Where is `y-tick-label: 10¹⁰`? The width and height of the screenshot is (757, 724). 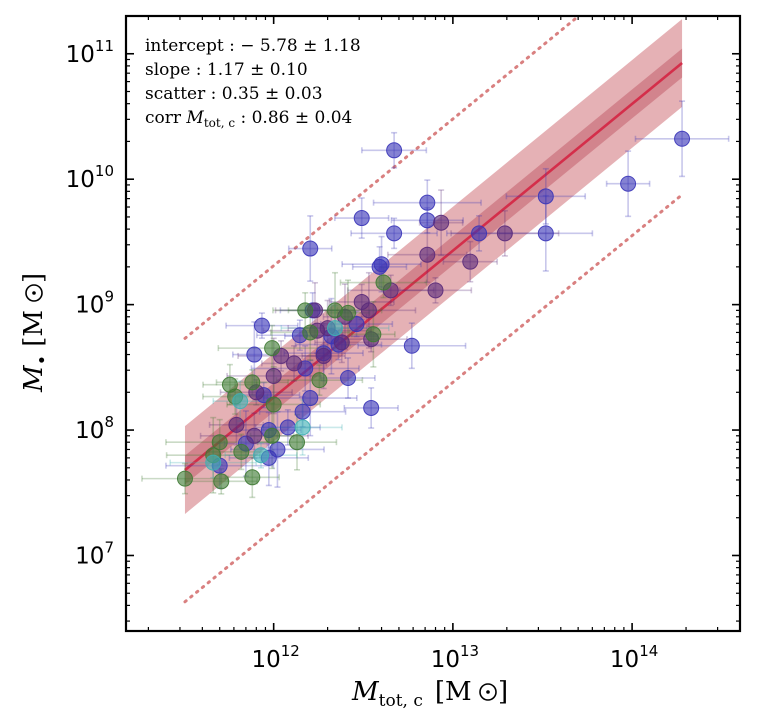
y-tick-label: 10¹⁰ is located at coordinates (90, 177).